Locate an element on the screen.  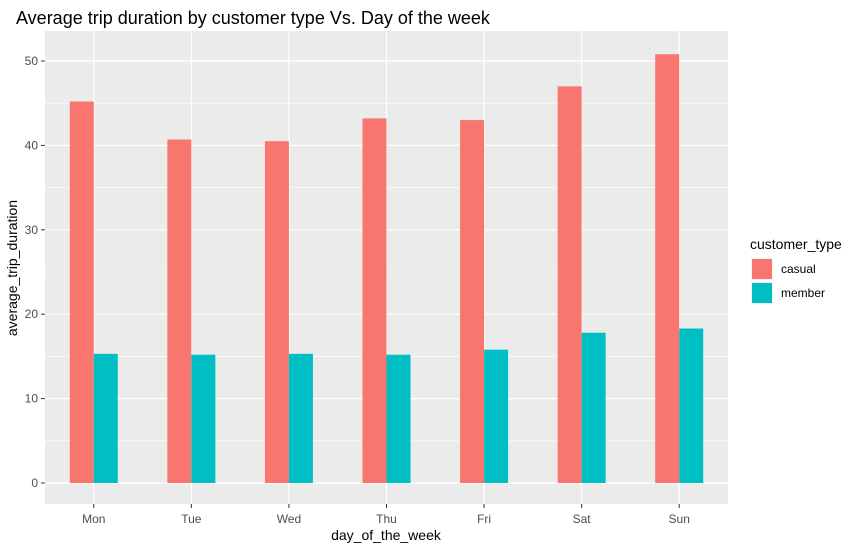
bar-casual-wed is located at coordinates (276, 312).